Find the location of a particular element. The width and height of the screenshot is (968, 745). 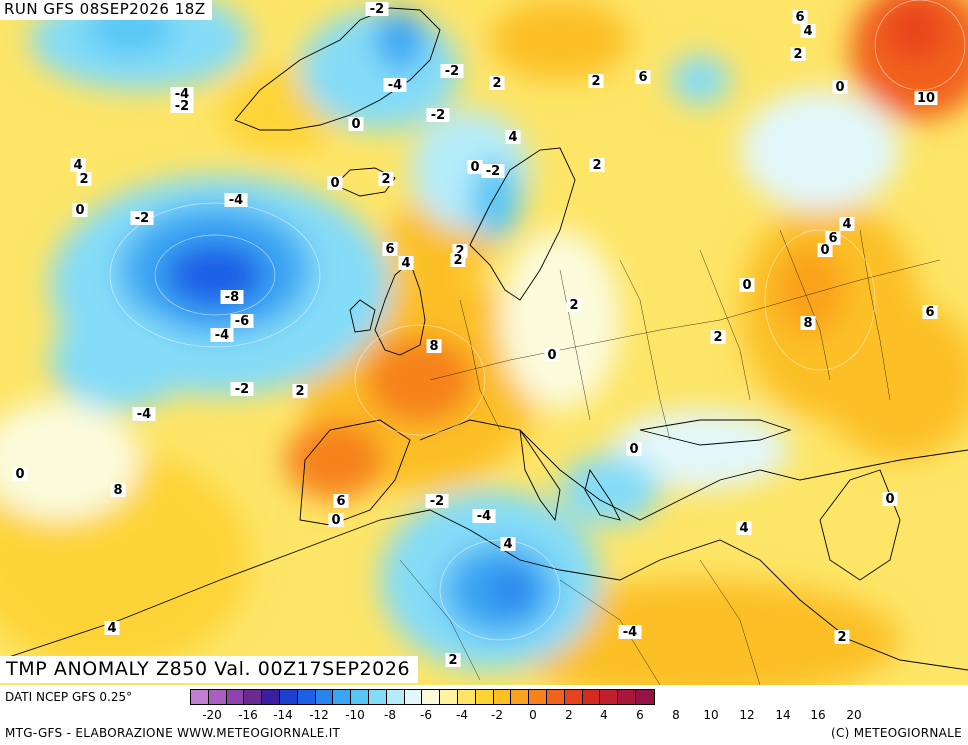

color-scale-tick: 12 is located at coordinates (747, 715).